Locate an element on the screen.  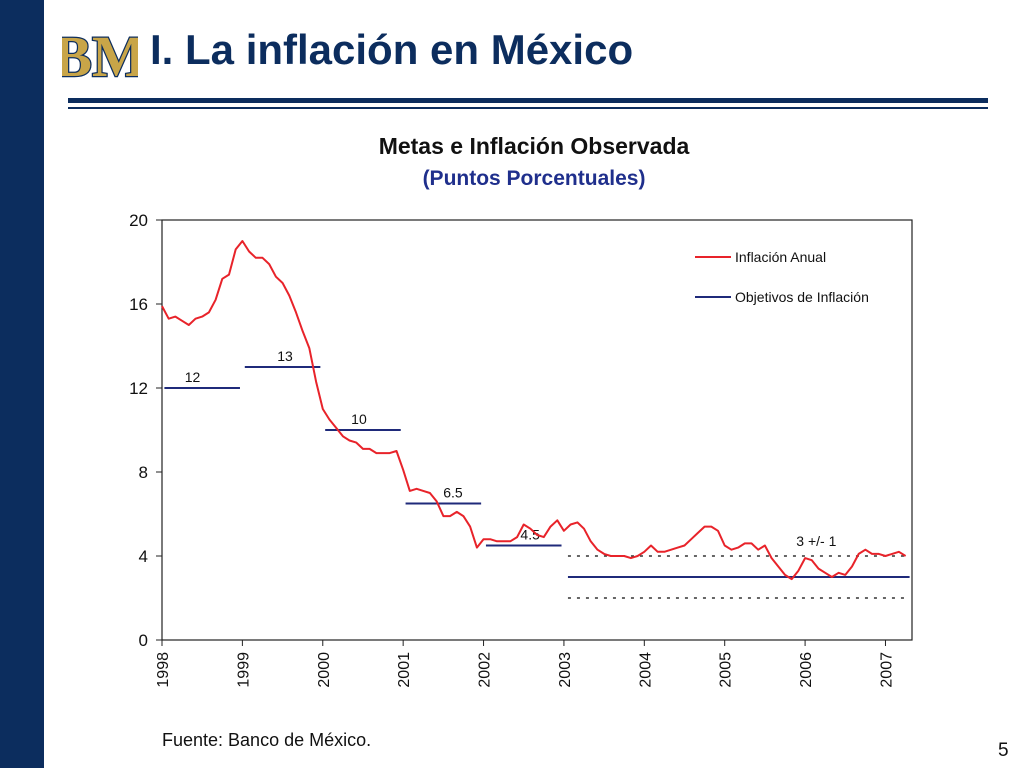
slide-title: I. La inflación en México is located at coordinates (392, 49).